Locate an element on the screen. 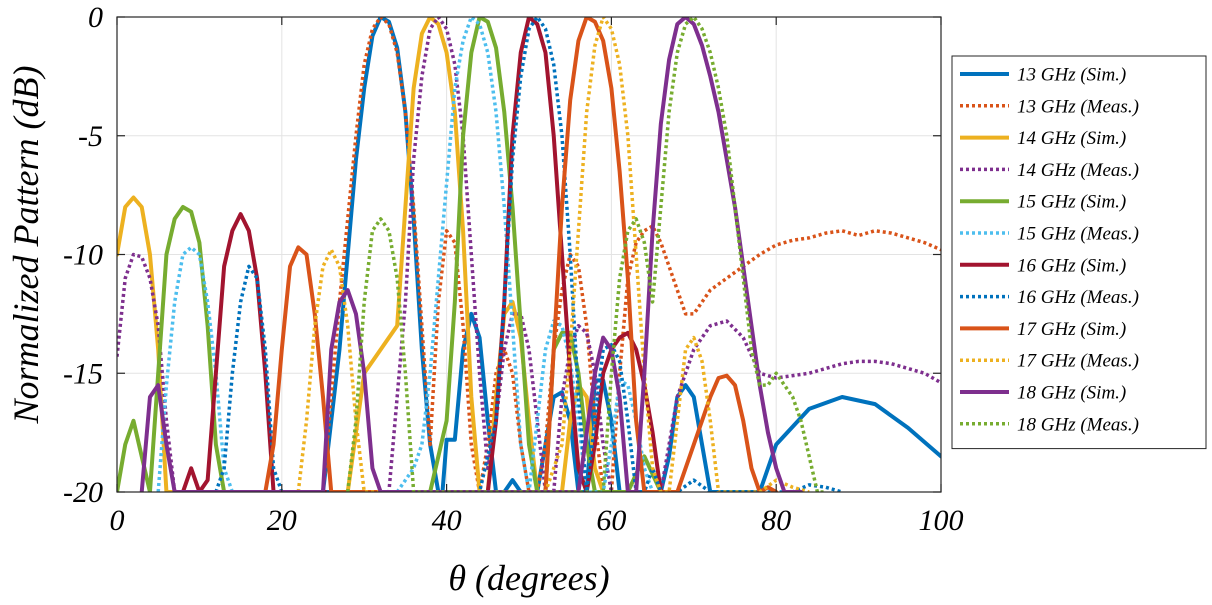 Image resolution: width=1212 pixels, height=605 pixels. x-tick-label: 20 is located at coordinates (282, 520).